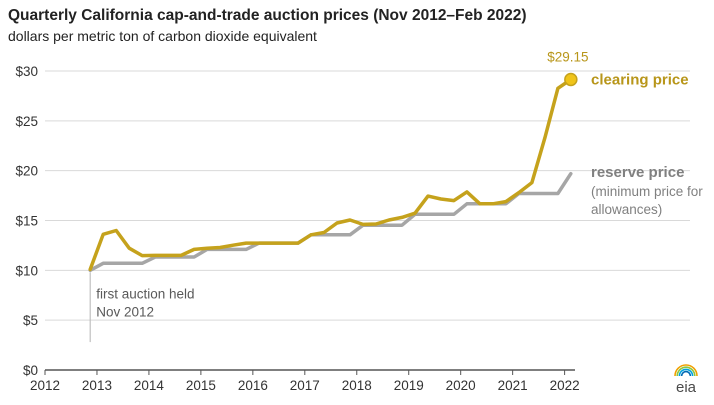 The height and width of the screenshot is (405, 714). I want to click on eia-logo-icon: eia, so click(686, 380).